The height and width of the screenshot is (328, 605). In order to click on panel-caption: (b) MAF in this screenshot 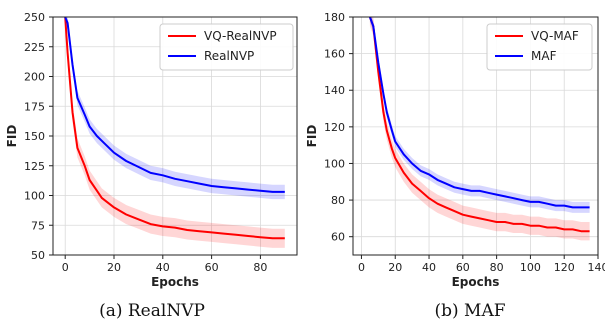, I will do `click(469, 311)`.